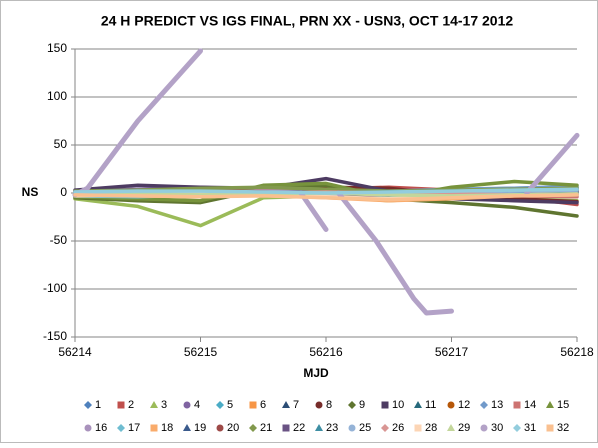 This screenshot has width=598, height=448. Describe the element at coordinates (75, 352) in the screenshot. I see `x-tick-label: 56214` at that location.